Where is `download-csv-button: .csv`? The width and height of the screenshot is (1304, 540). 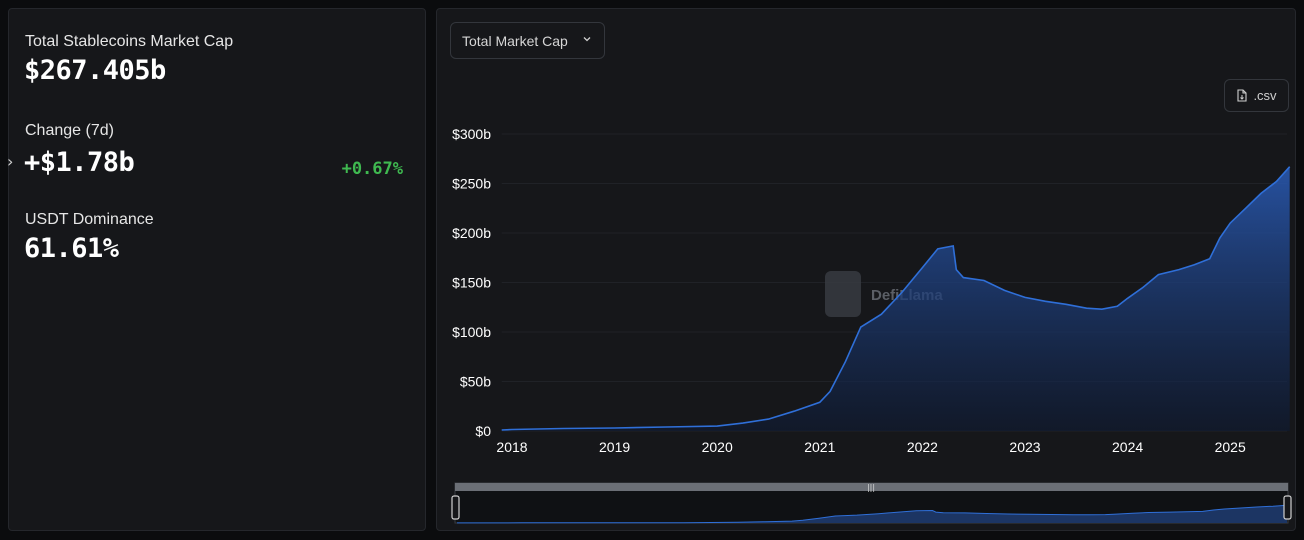
download-csv-button: .csv is located at coordinates (1256, 95).